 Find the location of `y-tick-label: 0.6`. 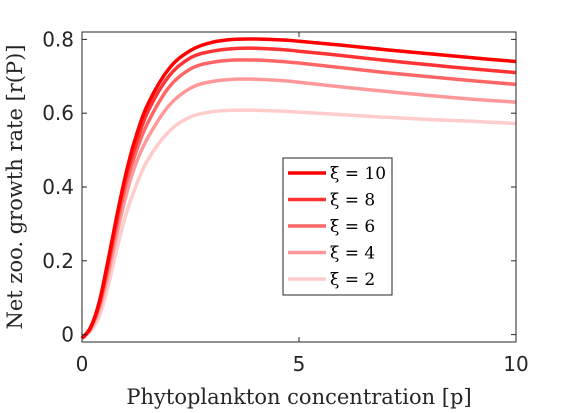

y-tick-label: 0.6 is located at coordinates (58, 113).